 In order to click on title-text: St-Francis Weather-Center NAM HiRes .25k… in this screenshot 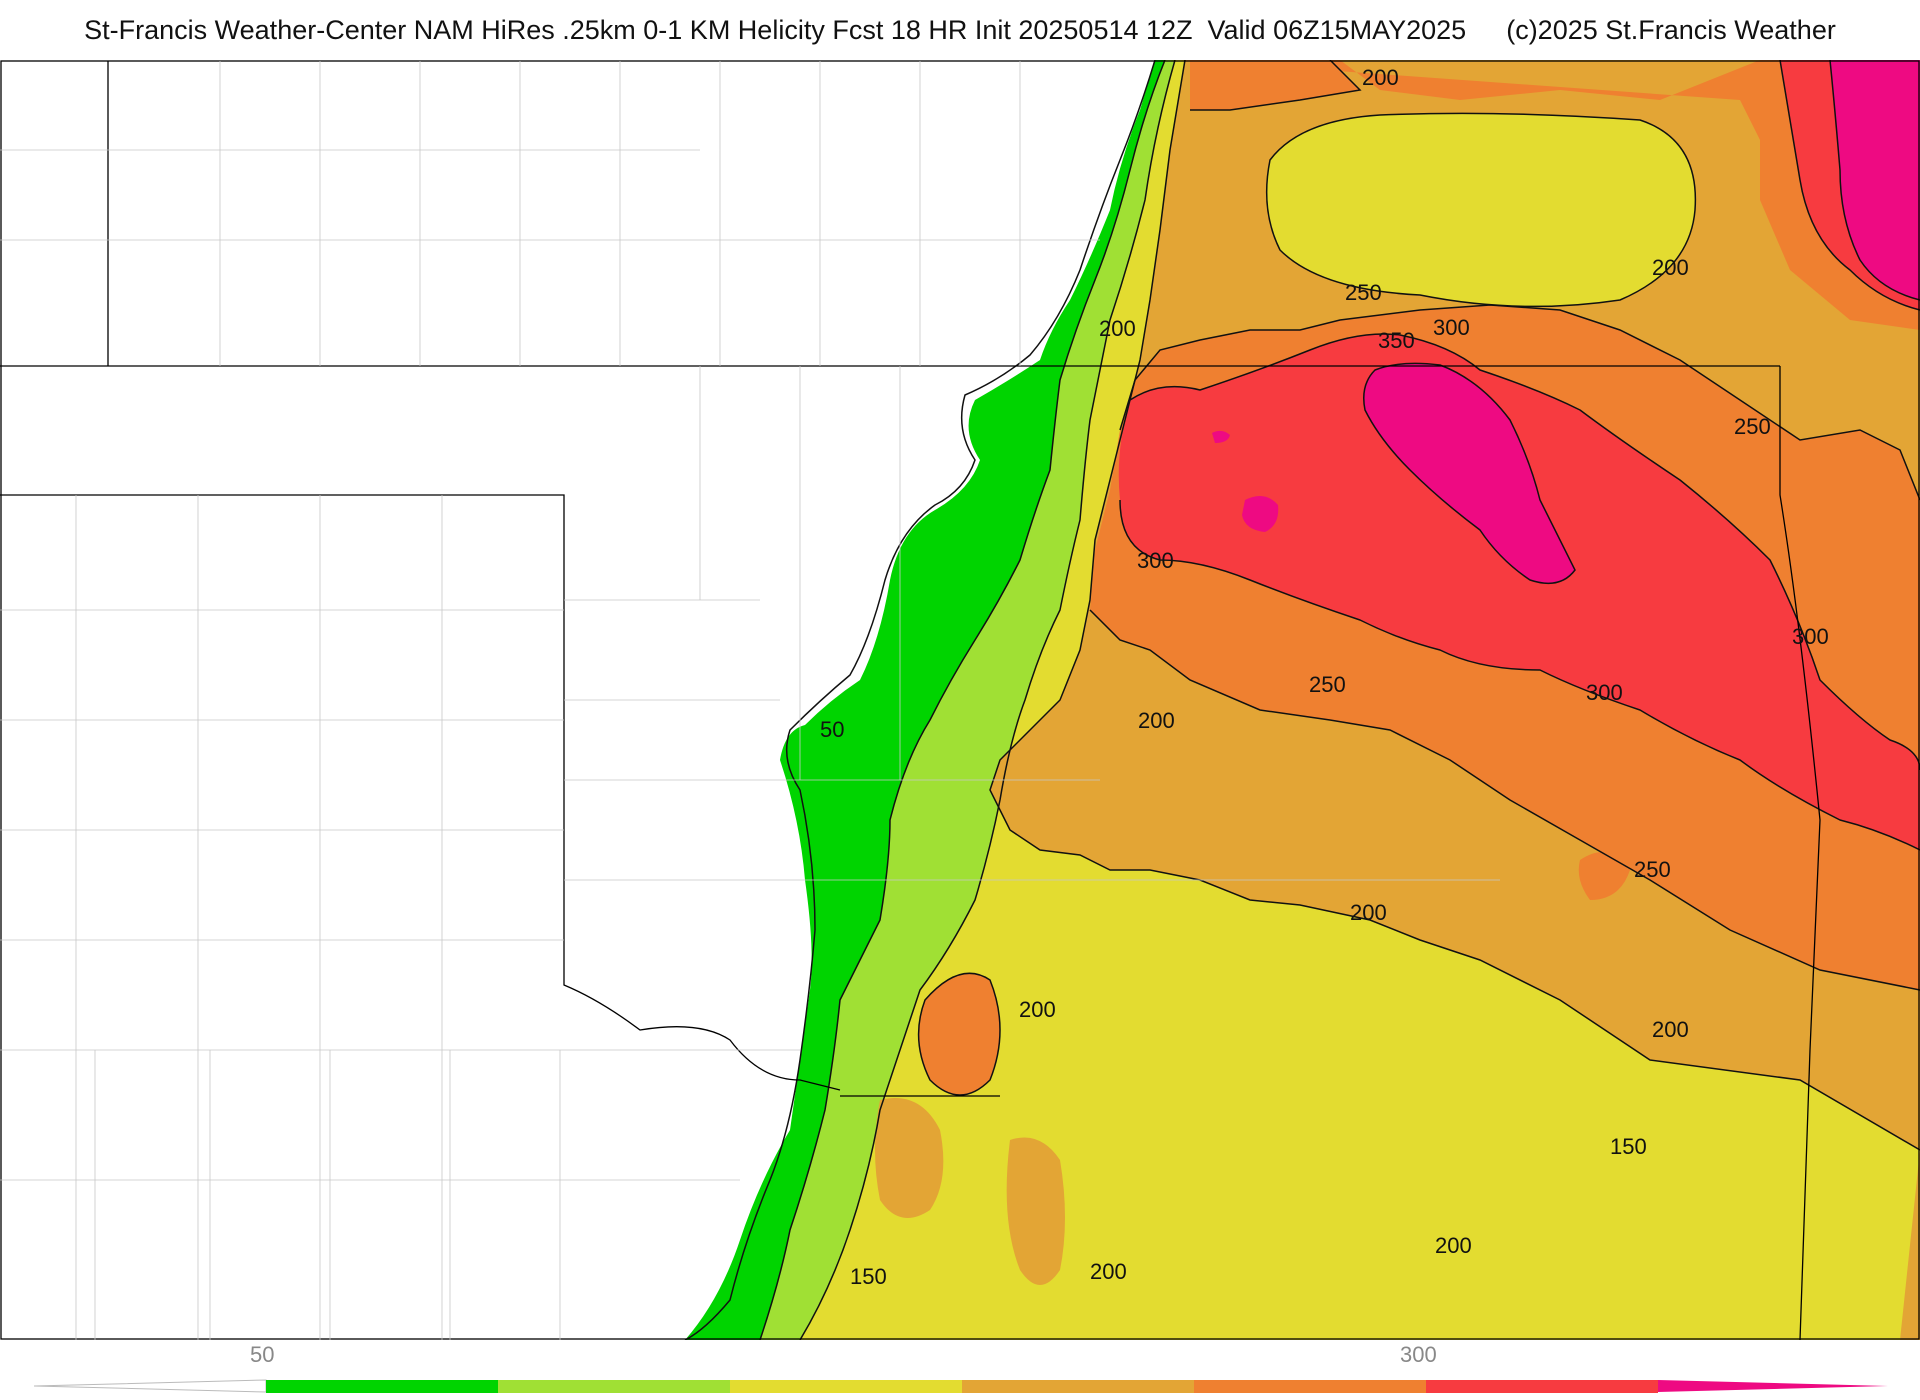, I will do `click(775, 29)`.